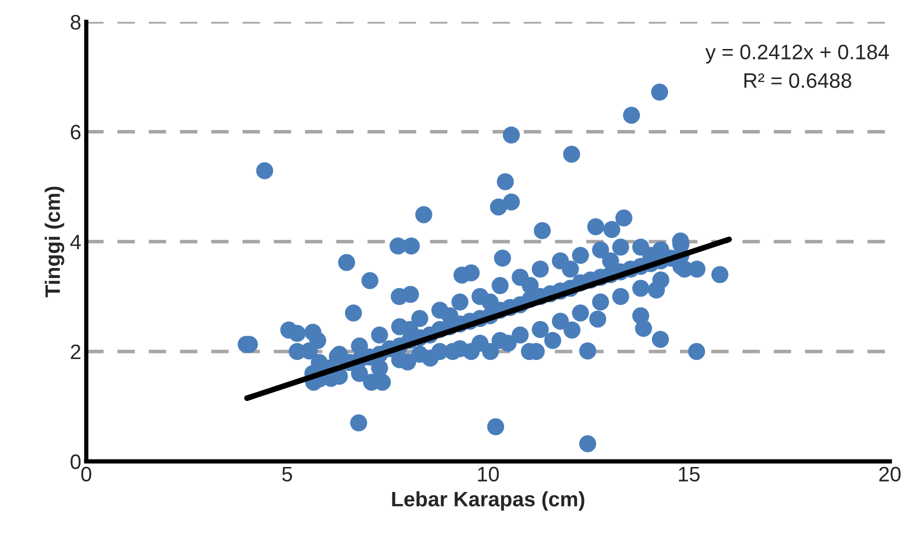 The image size is (908, 546). What do you see at coordinates (75, 242) in the screenshot?
I see `y-tick-label: 4` at bounding box center [75, 242].